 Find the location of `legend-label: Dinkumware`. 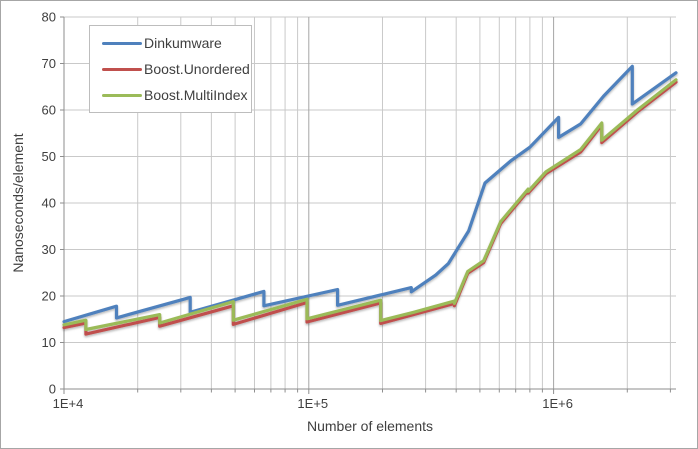

legend-label: Dinkumware is located at coordinates (183, 43).